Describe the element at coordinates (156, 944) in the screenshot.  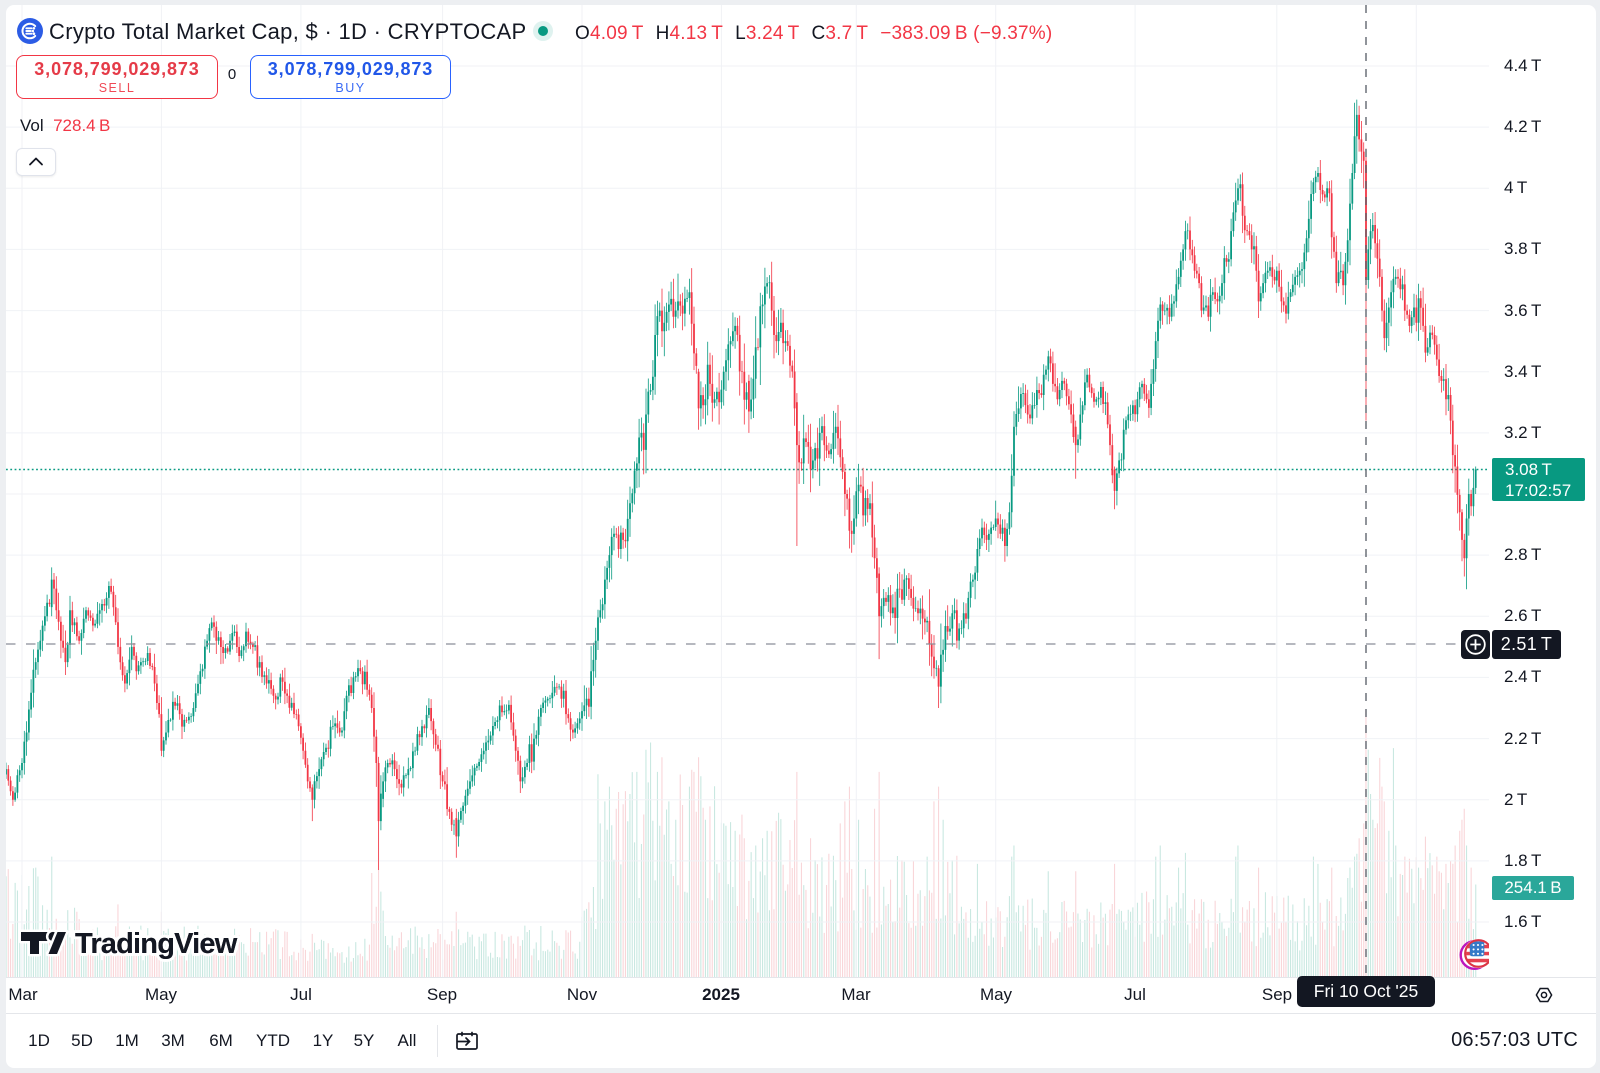
I see `svg-text: TradingView` at that location.